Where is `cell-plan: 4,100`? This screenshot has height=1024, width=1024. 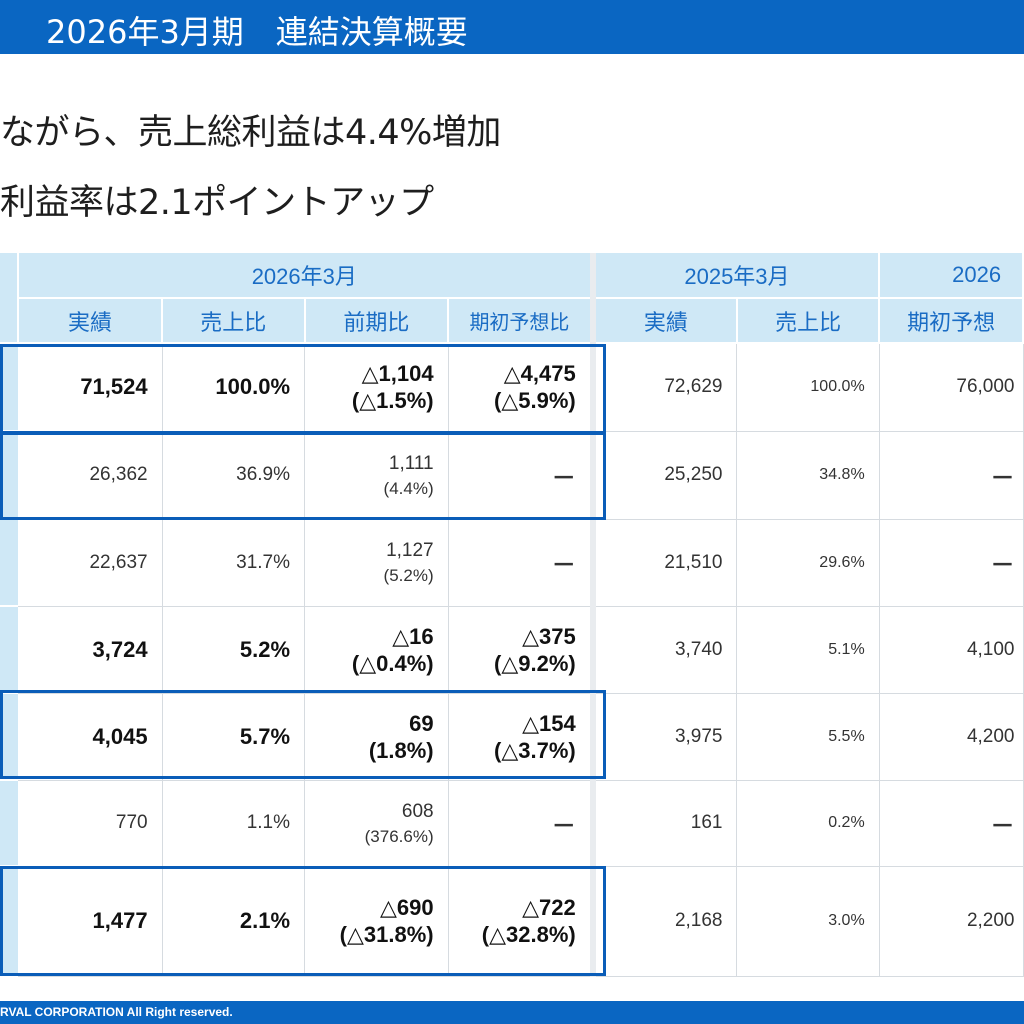
cell-plan: 4,100 is located at coordinates (951, 650).